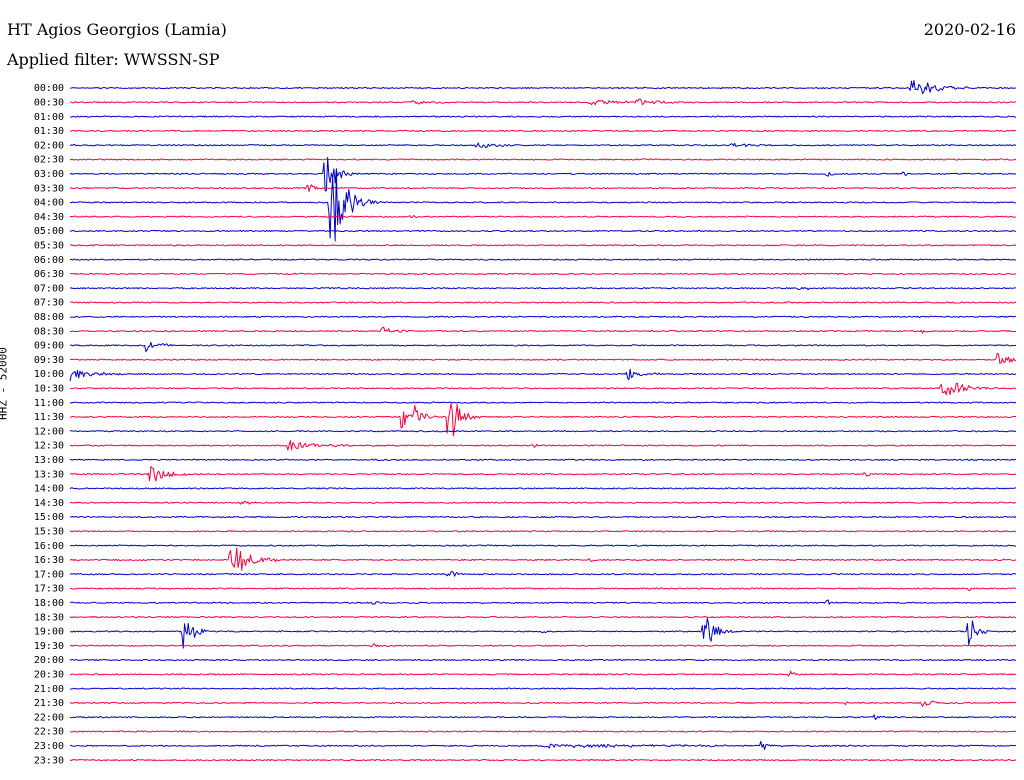  I want to click on time-label: 13:30, so click(49, 474).